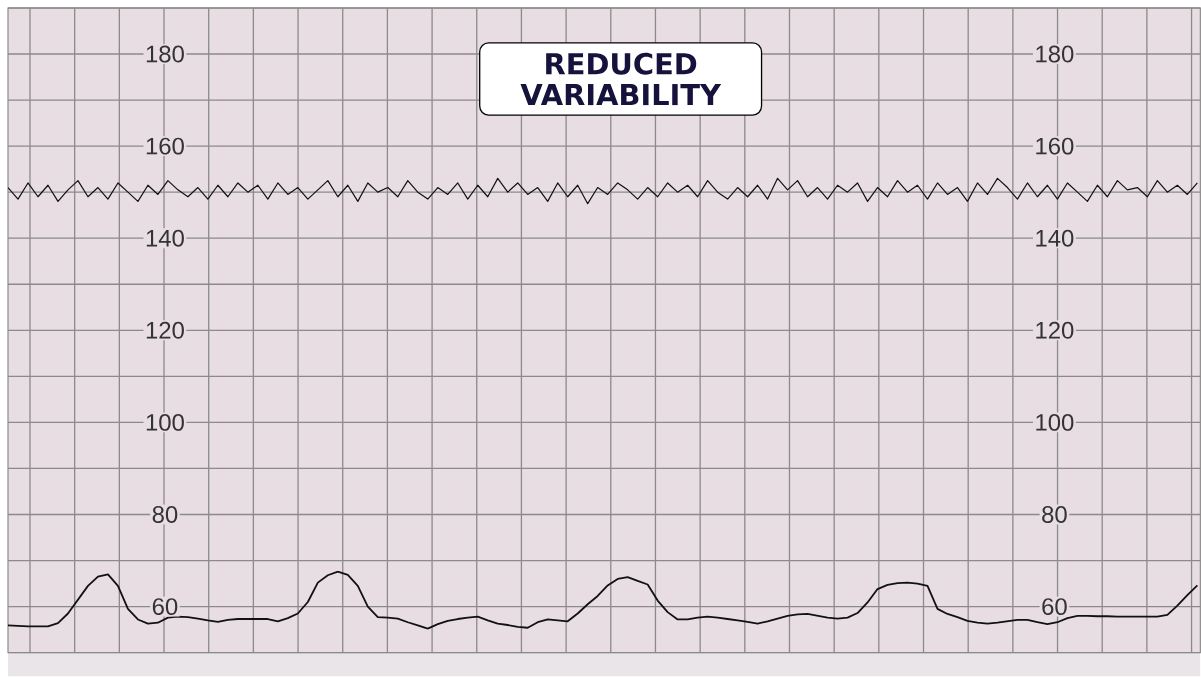 The width and height of the screenshot is (1201, 677). Describe the element at coordinates (1055, 423) in the screenshot. I see `y2-tick-label: 100` at that location.